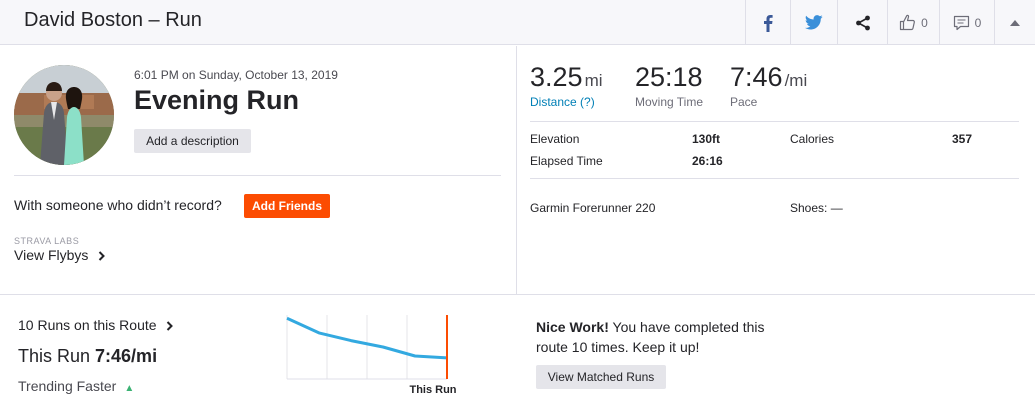  What do you see at coordinates (593, 80) in the screenshot?
I see `distance-unit: mi` at bounding box center [593, 80].